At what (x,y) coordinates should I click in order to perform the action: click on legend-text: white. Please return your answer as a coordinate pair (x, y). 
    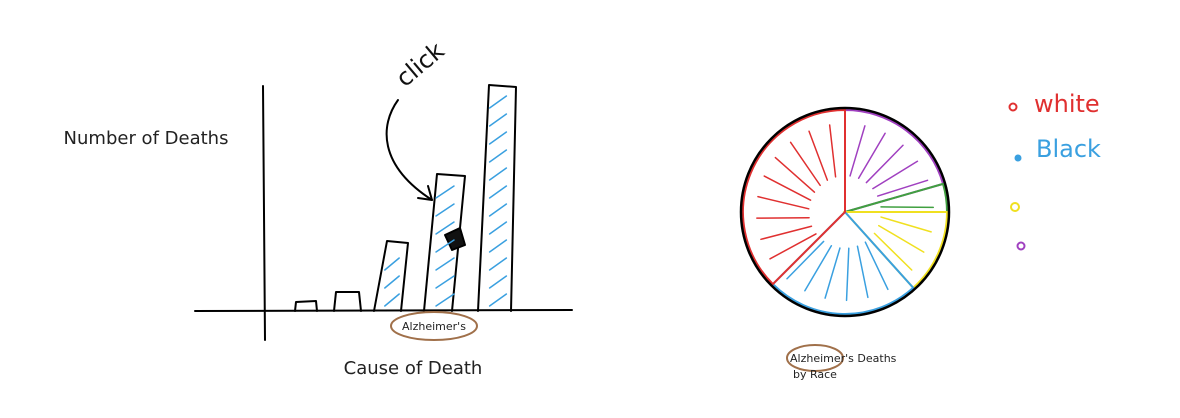
    Looking at the image, I should click on (1067, 104).